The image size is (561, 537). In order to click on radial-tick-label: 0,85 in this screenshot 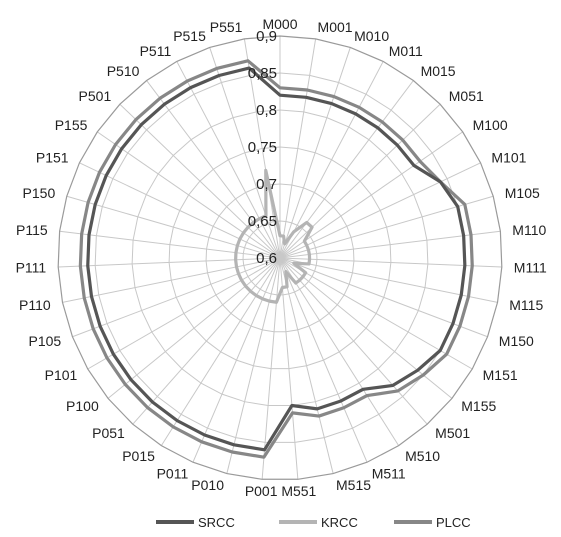, I will do `click(262, 73)`.